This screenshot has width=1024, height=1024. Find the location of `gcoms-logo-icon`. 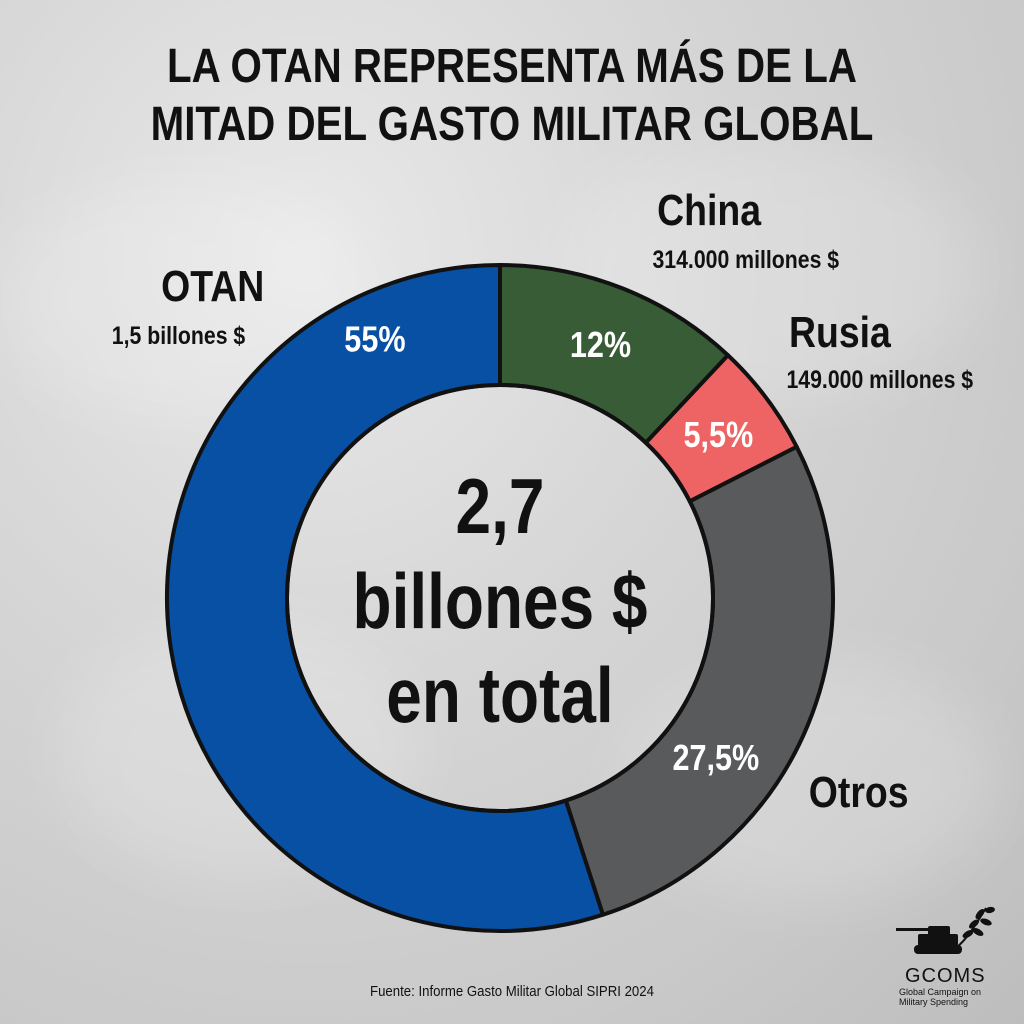

gcoms-logo-icon is located at coordinates (945, 930).